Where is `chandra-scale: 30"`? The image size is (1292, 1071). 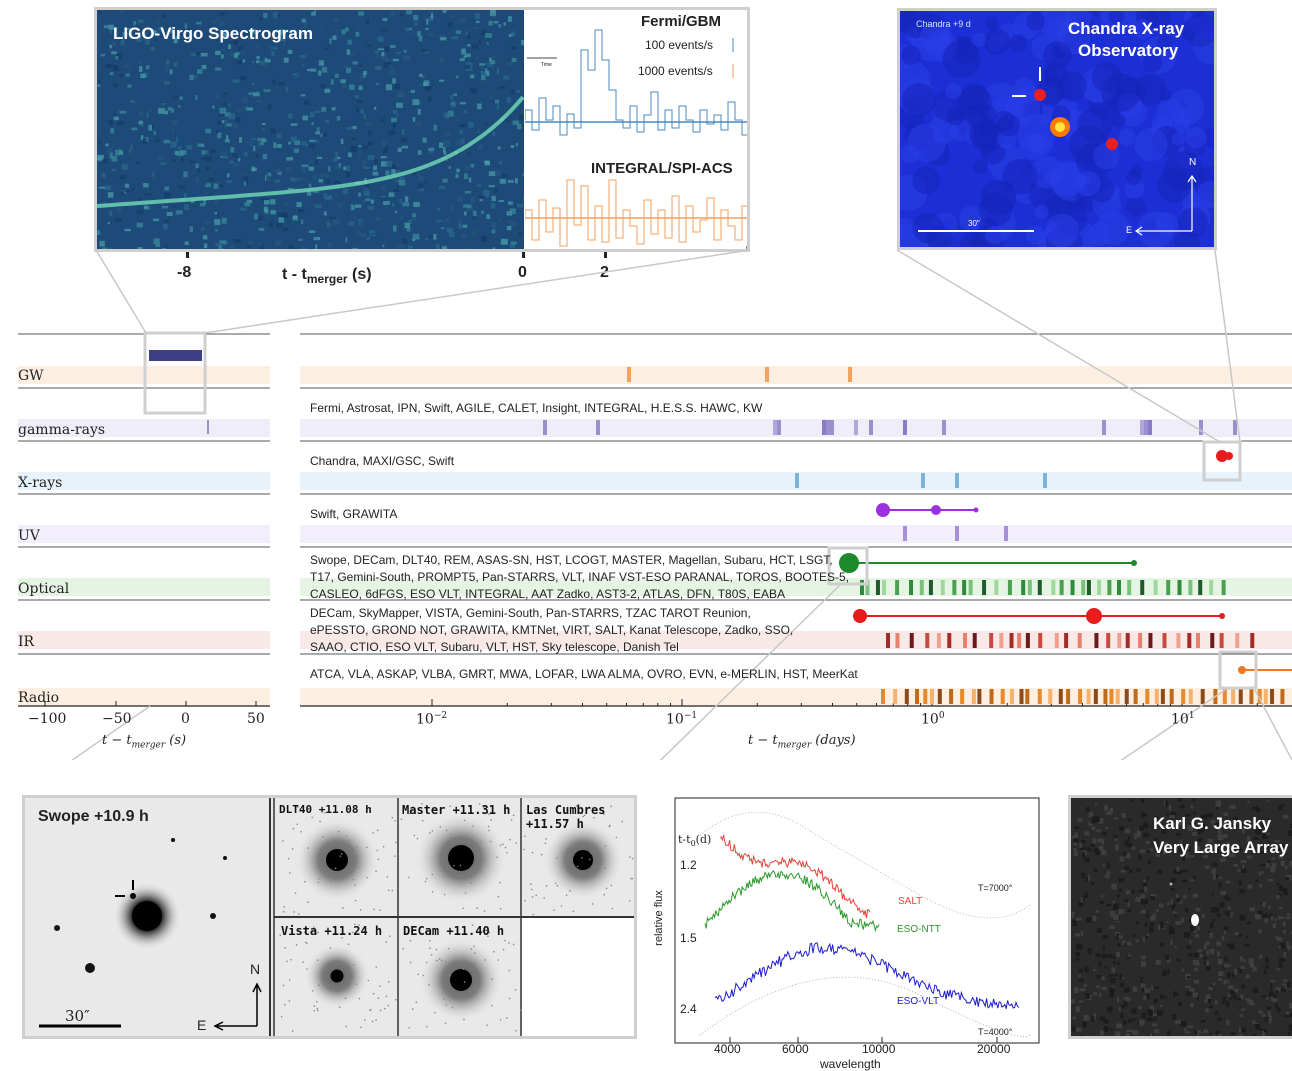 chandra-scale: 30" is located at coordinates (974, 223).